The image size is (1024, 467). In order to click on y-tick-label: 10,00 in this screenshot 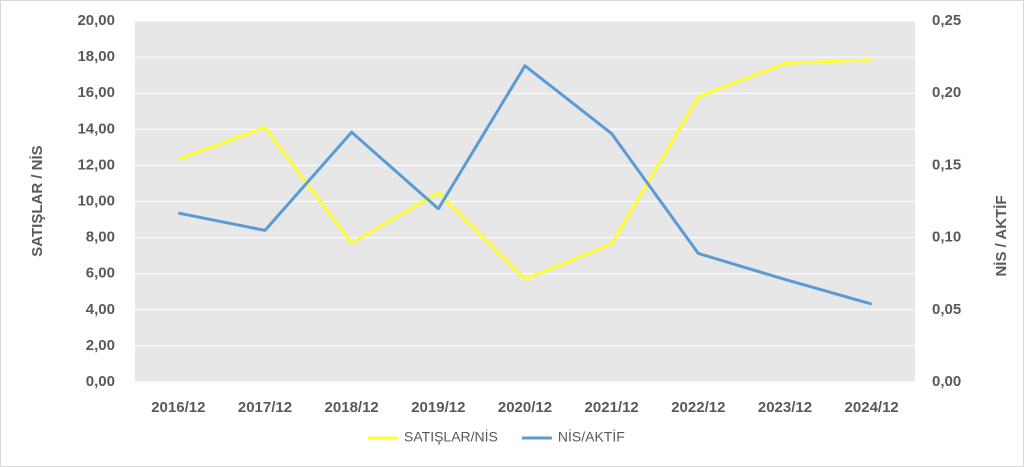, I will do `click(96, 200)`.